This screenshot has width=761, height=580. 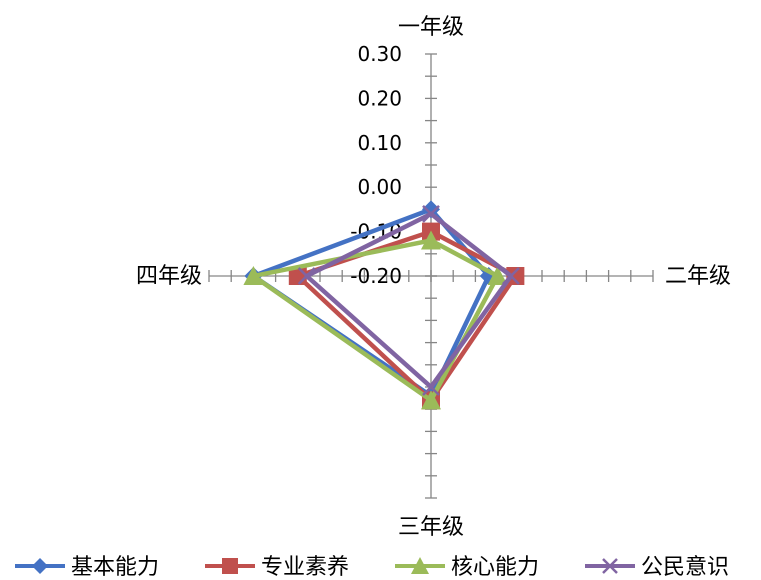 I want to click on legend-item: 专业素养, so click(x=277, y=567).